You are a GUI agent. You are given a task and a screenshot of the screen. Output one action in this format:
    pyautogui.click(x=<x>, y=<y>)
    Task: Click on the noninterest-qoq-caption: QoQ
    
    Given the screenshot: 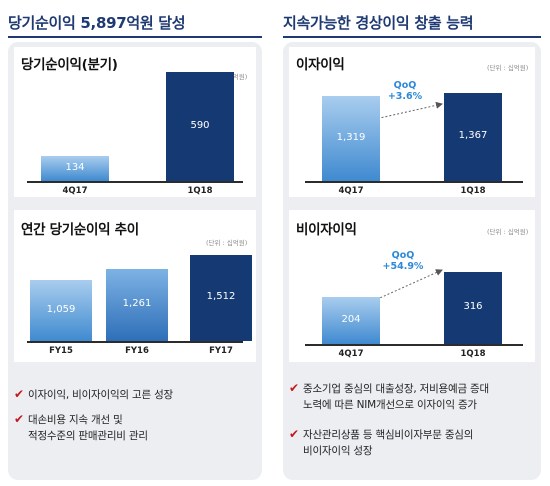 What is the action you would take?
    pyautogui.click(x=403, y=255)
    